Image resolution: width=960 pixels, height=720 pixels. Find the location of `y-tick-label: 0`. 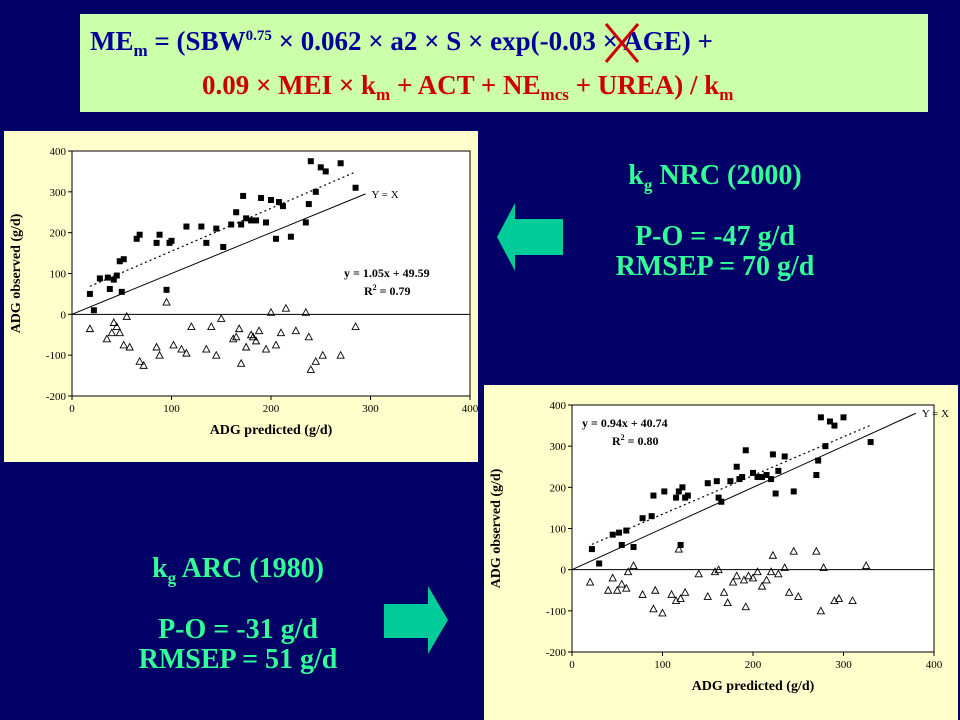

y-tick-label: 0 is located at coordinates (564, 571).